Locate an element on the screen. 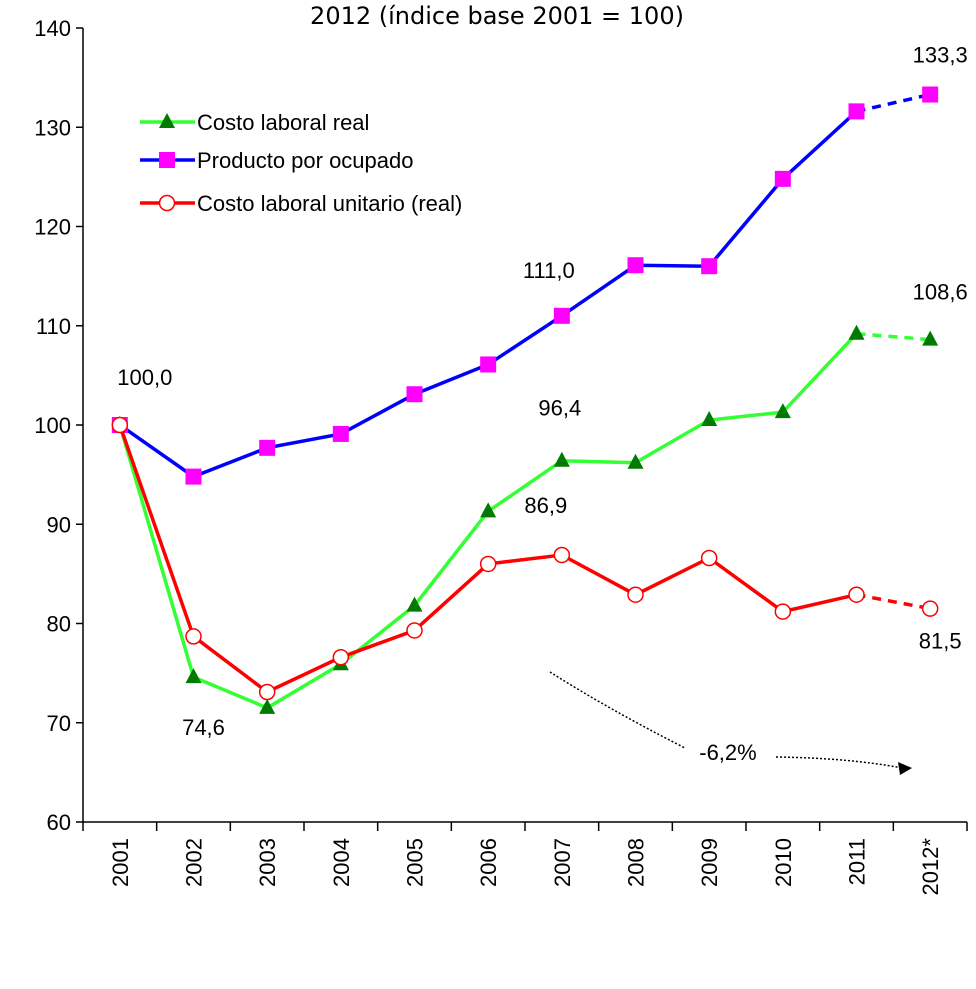 This screenshot has width=976, height=989. y-tick-label: 130 is located at coordinates (52, 127).